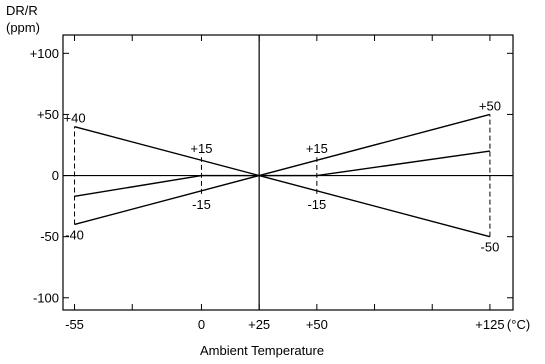  I want to click on y-tick-label: +100, so click(44, 53).